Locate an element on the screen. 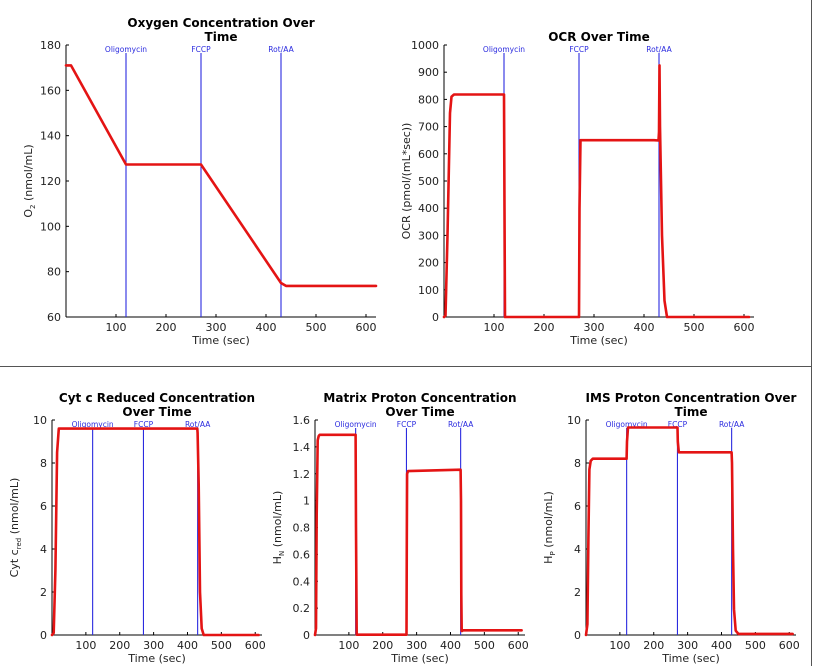 Image resolution: width=816 pixels, height=666 pixels. y-tick-label: 160 is located at coordinates (50, 90).